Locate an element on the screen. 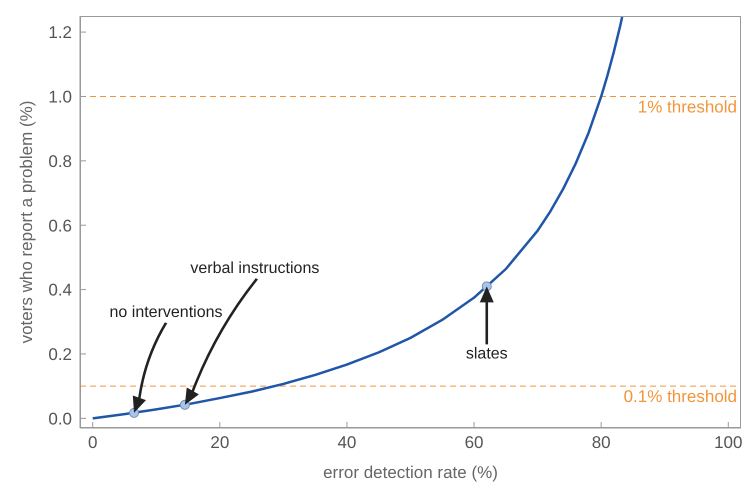 The image size is (753, 489). x-tick-label: 40 is located at coordinates (346, 442).